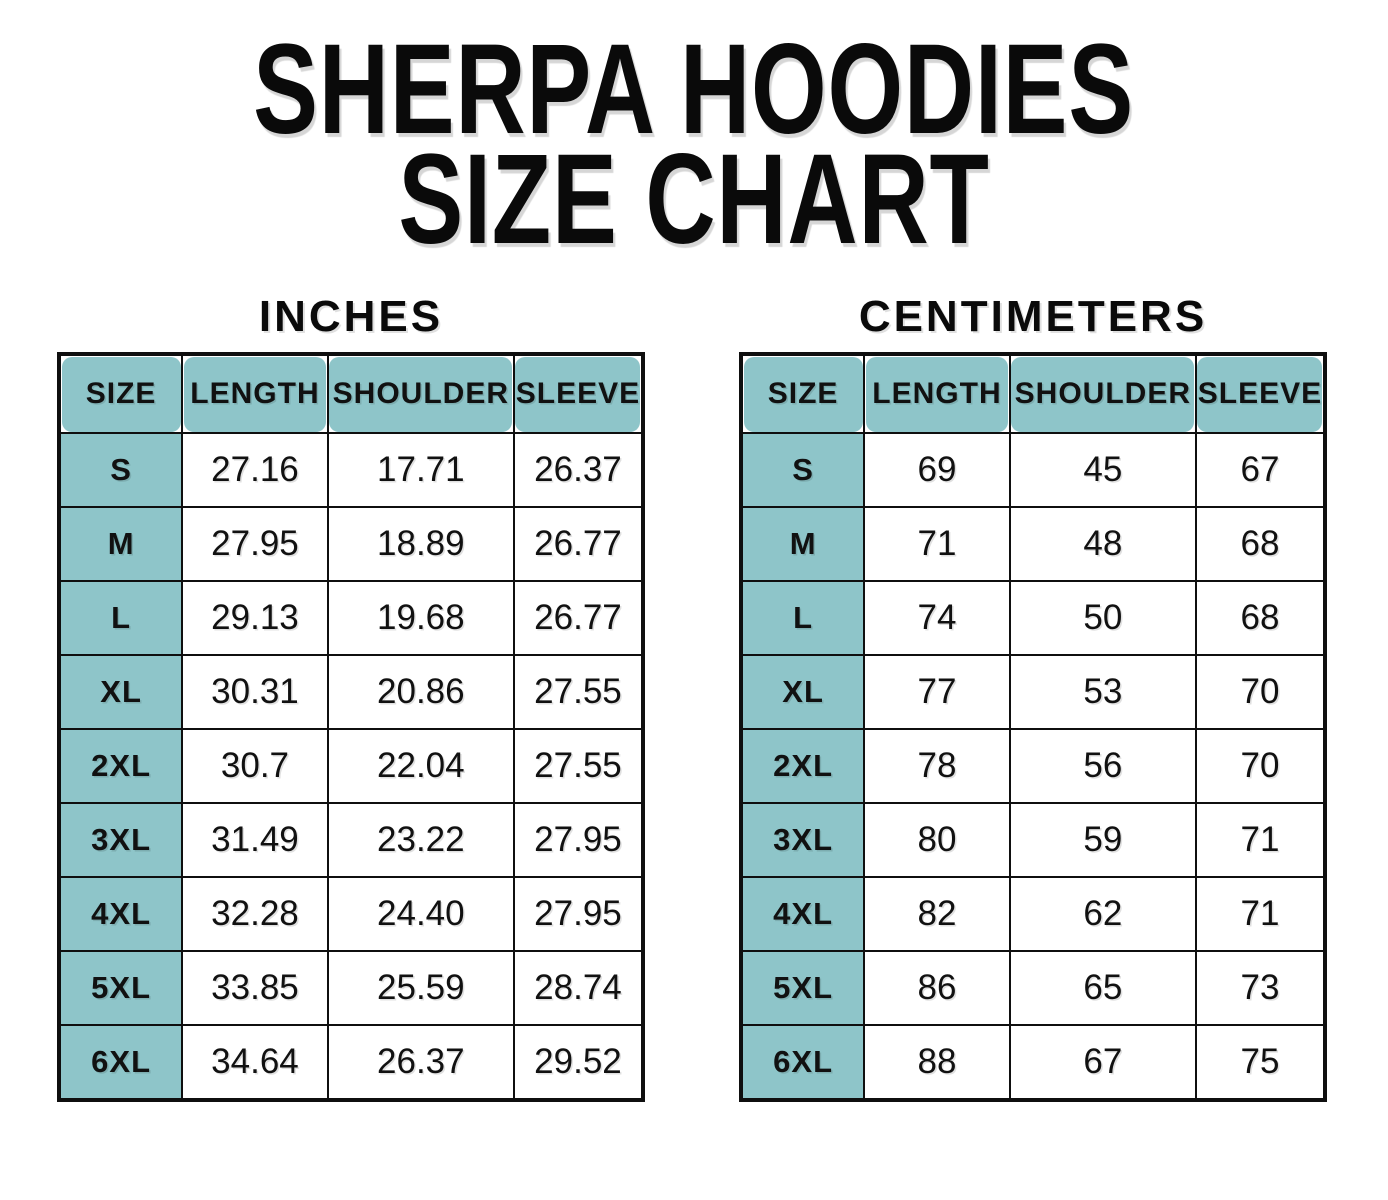 The height and width of the screenshot is (1200, 1388). Describe the element at coordinates (420, 470) in the screenshot. I see `shoulder-value-cell: 17.71` at that location.